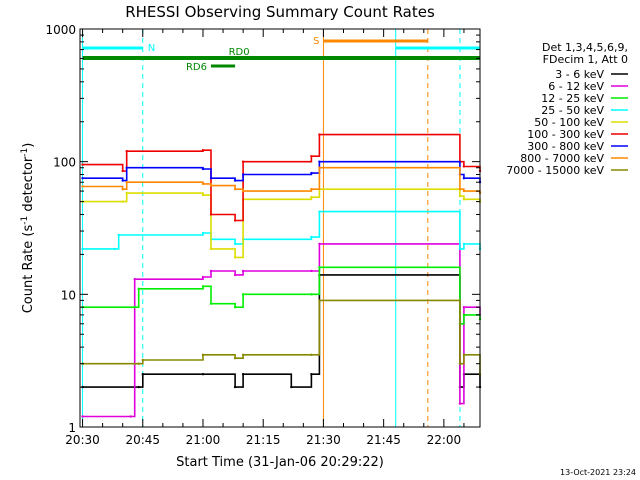 This screenshot has height=480, width=640. What do you see at coordinates (572, 110) in the screenshot?
I see `legend-label-4: 25 - 50 keV` at bounding box center [572, 110].